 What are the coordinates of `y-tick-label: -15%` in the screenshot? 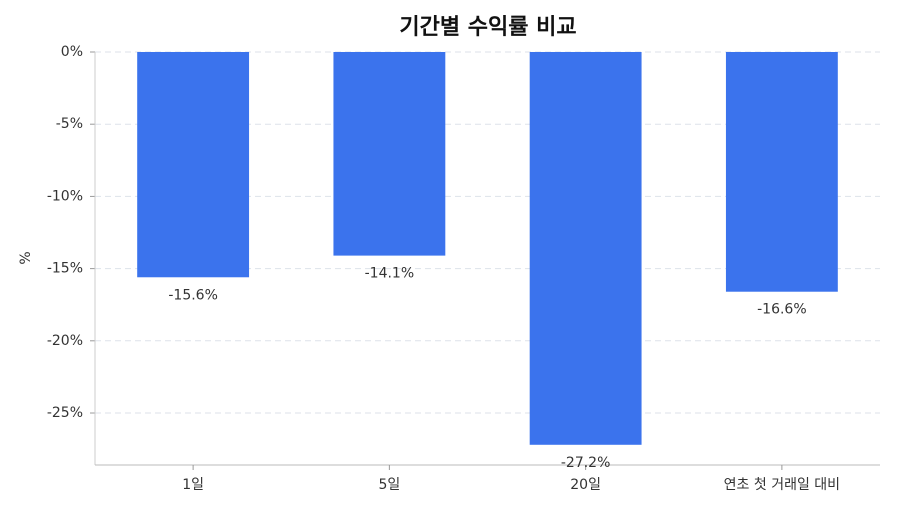 It's located at (65, 269).